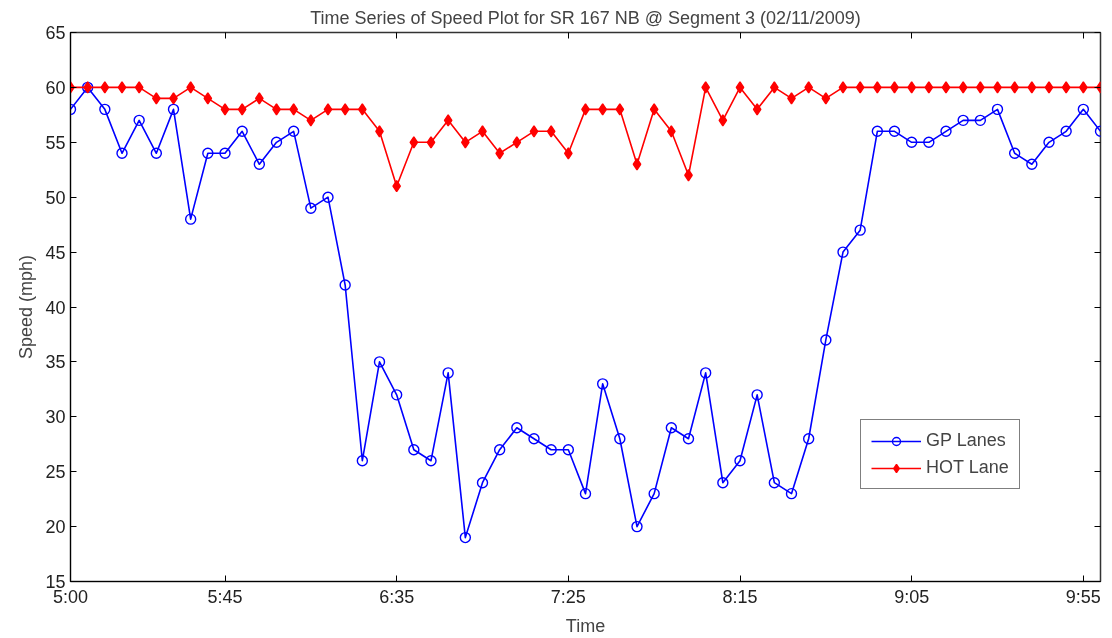 Image resolution: width=1112 pixels, height=638 pixels. What do you see at coordinates (55, 252) in the screenshot?
I see `y-tick-label: 45` at bounding box center [55, 252].